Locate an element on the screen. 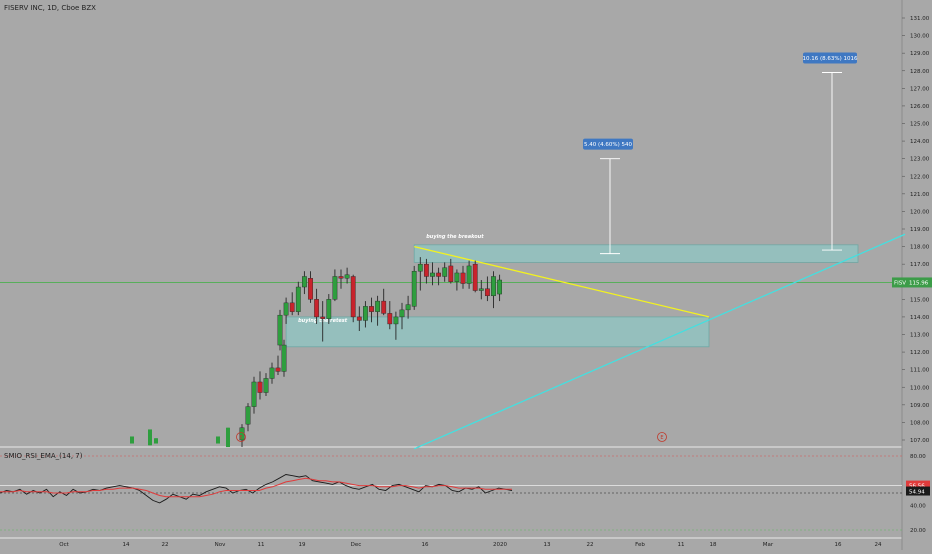  x-tick-label: 19 is located at coordinates (302, 545).